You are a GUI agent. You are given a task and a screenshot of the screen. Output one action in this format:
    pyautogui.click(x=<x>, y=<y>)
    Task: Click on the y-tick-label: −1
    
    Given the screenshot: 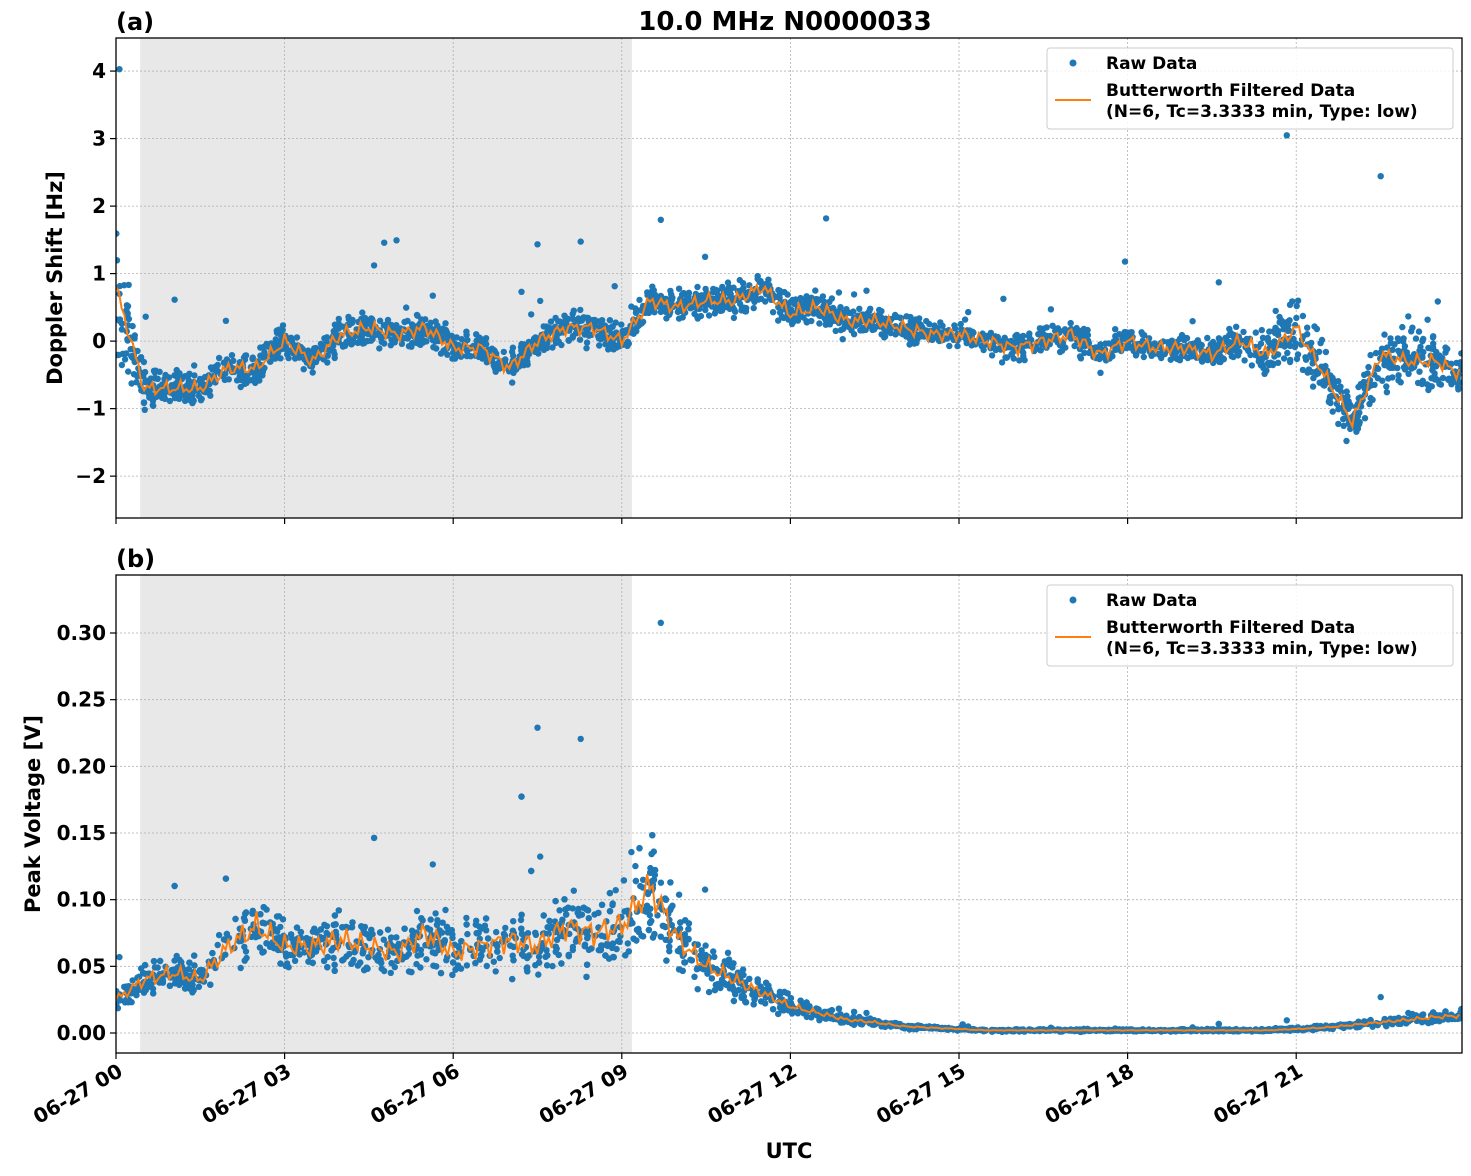 What is the action you would take?
    pyautogui.click(x=90, y=409)
    